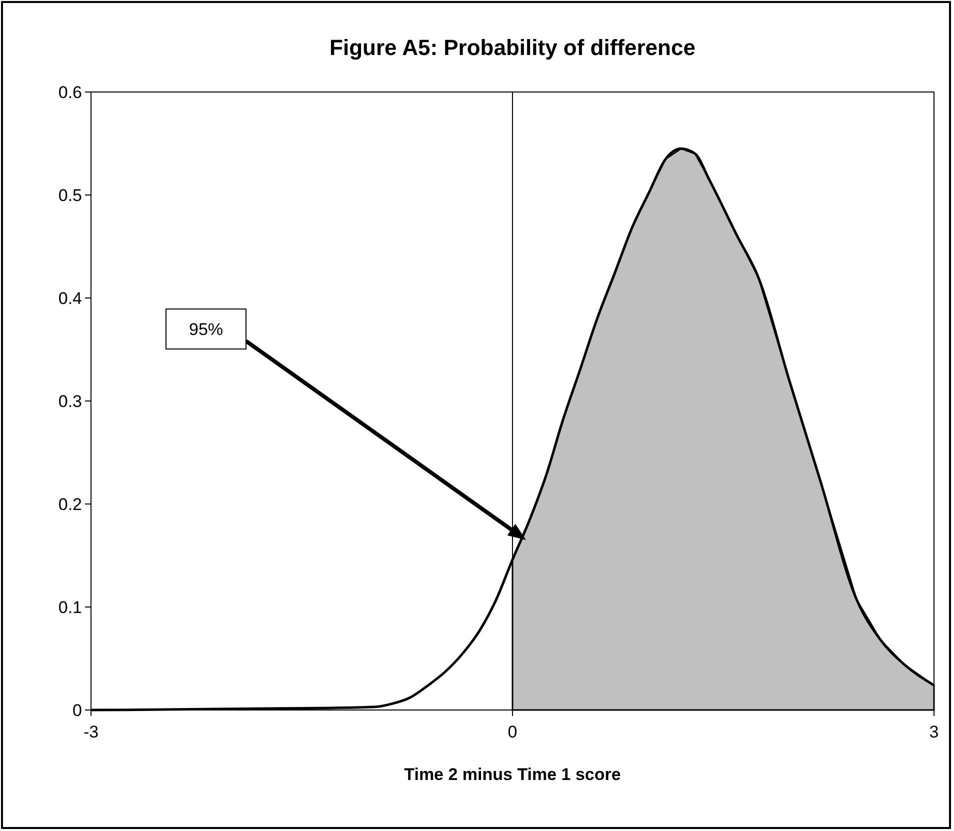 The image size is (954, 831). I want to click on y-tick-label: 0.5, so click(70, 195).